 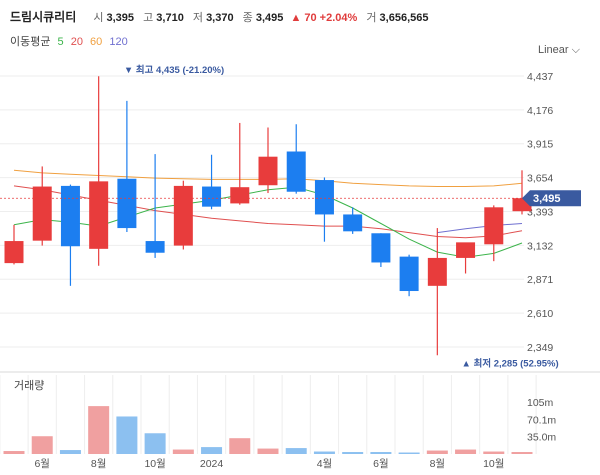 What do you see at coordinates (269, 18) in the screenshot?
I see `close-value: 3,495` at bounding box center [269, 18].